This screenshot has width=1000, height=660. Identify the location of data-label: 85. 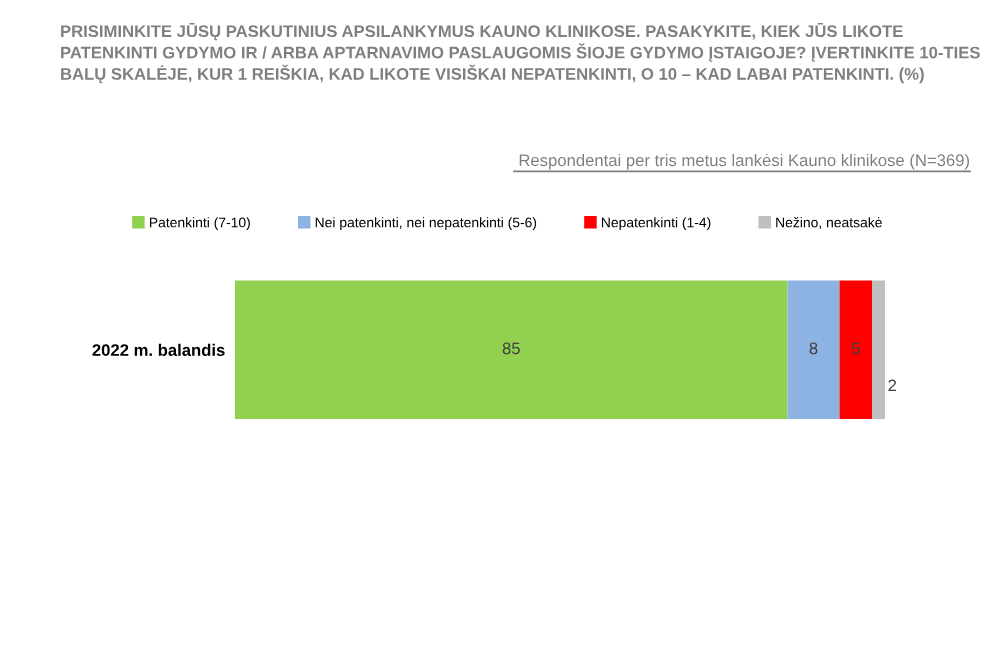
(511, 348).